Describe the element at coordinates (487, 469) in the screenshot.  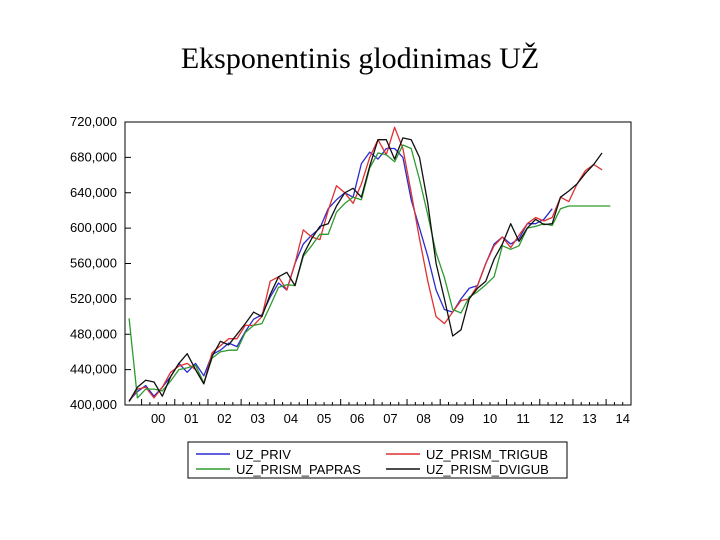
I see `legend-label-uz-prism-dvigub: UZ_PRISM_DVIGUB` at that location.